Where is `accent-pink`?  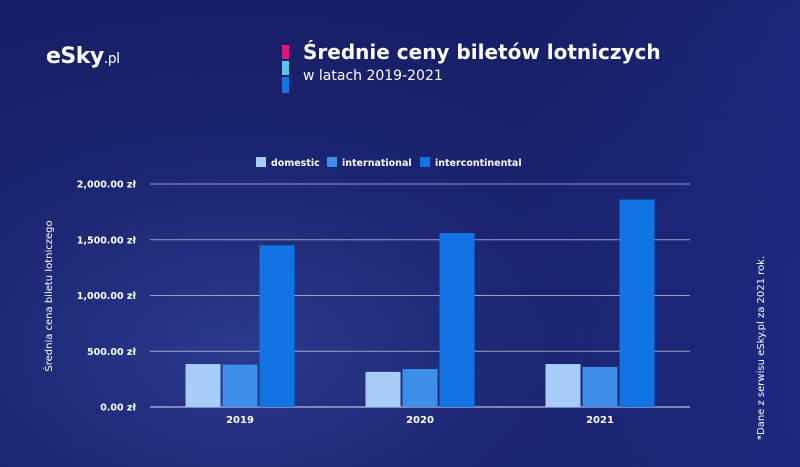
accent-pink is located at coordinates (285, 52).